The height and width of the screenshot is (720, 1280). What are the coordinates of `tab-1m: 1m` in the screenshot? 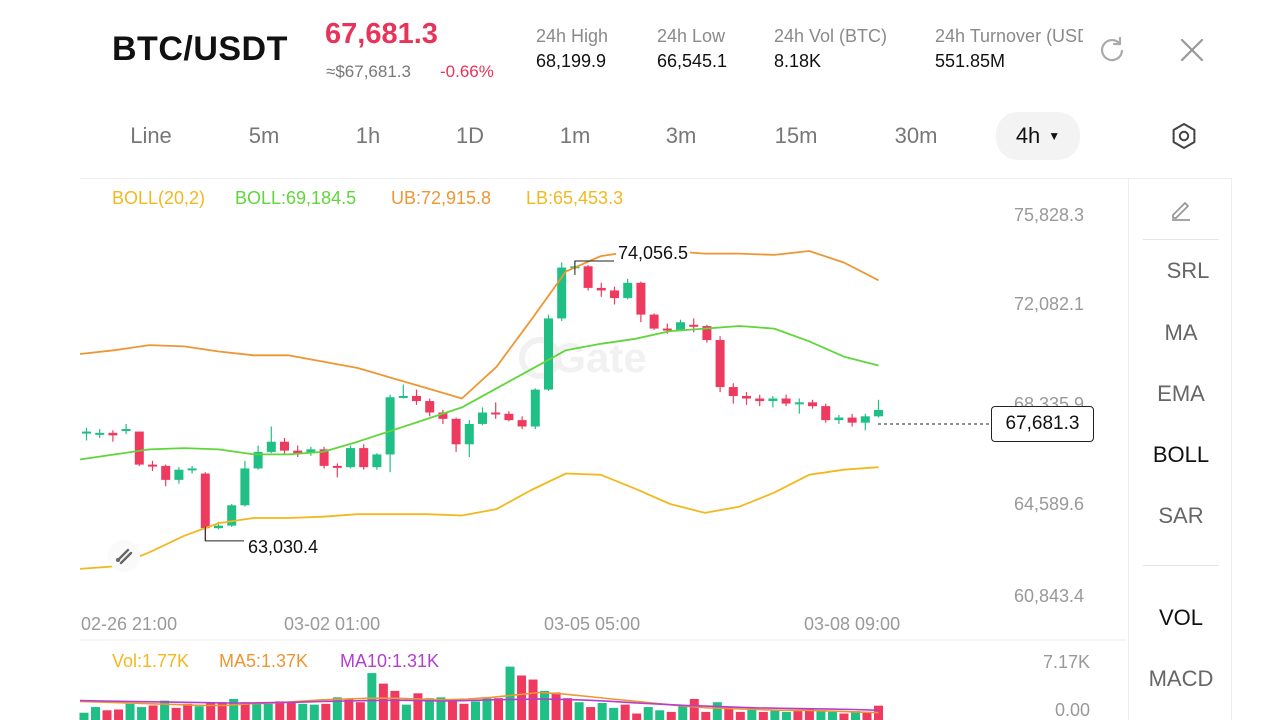 It's located at (575, 135).